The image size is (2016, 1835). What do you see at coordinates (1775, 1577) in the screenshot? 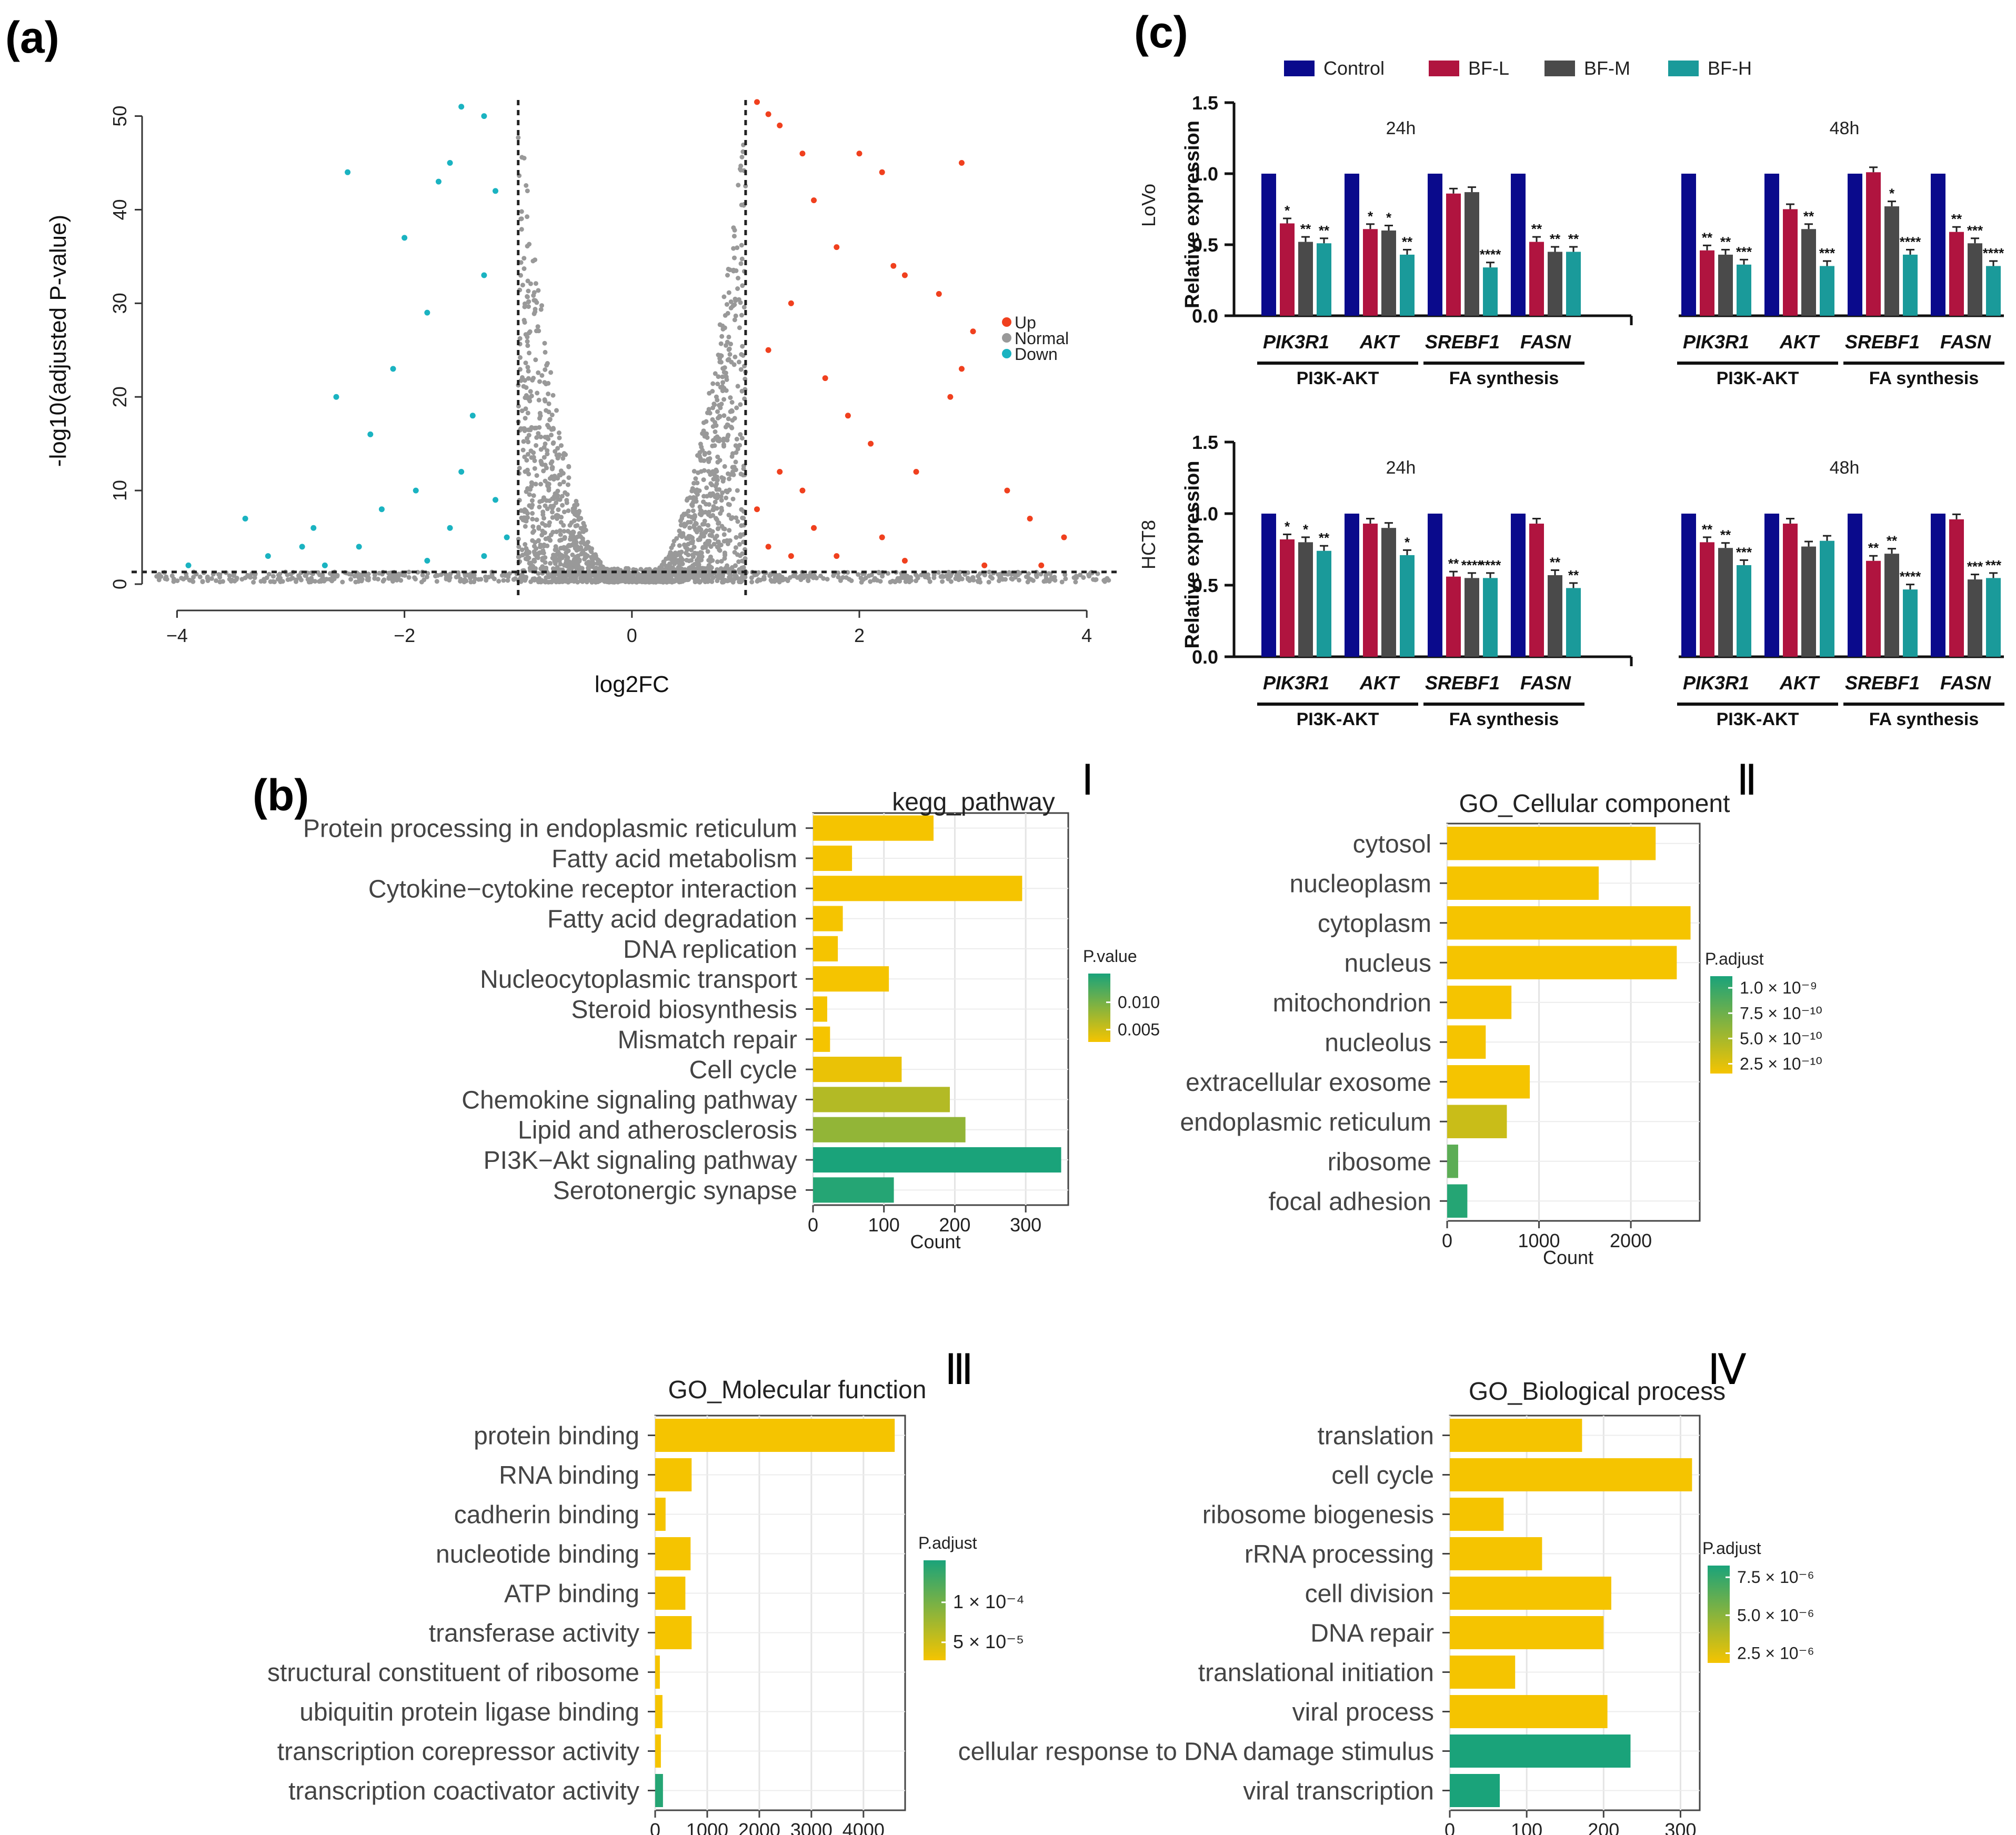
I see `scale-label: 7.5 × 10⁻⁶` at bounding box center [1775, 1577].